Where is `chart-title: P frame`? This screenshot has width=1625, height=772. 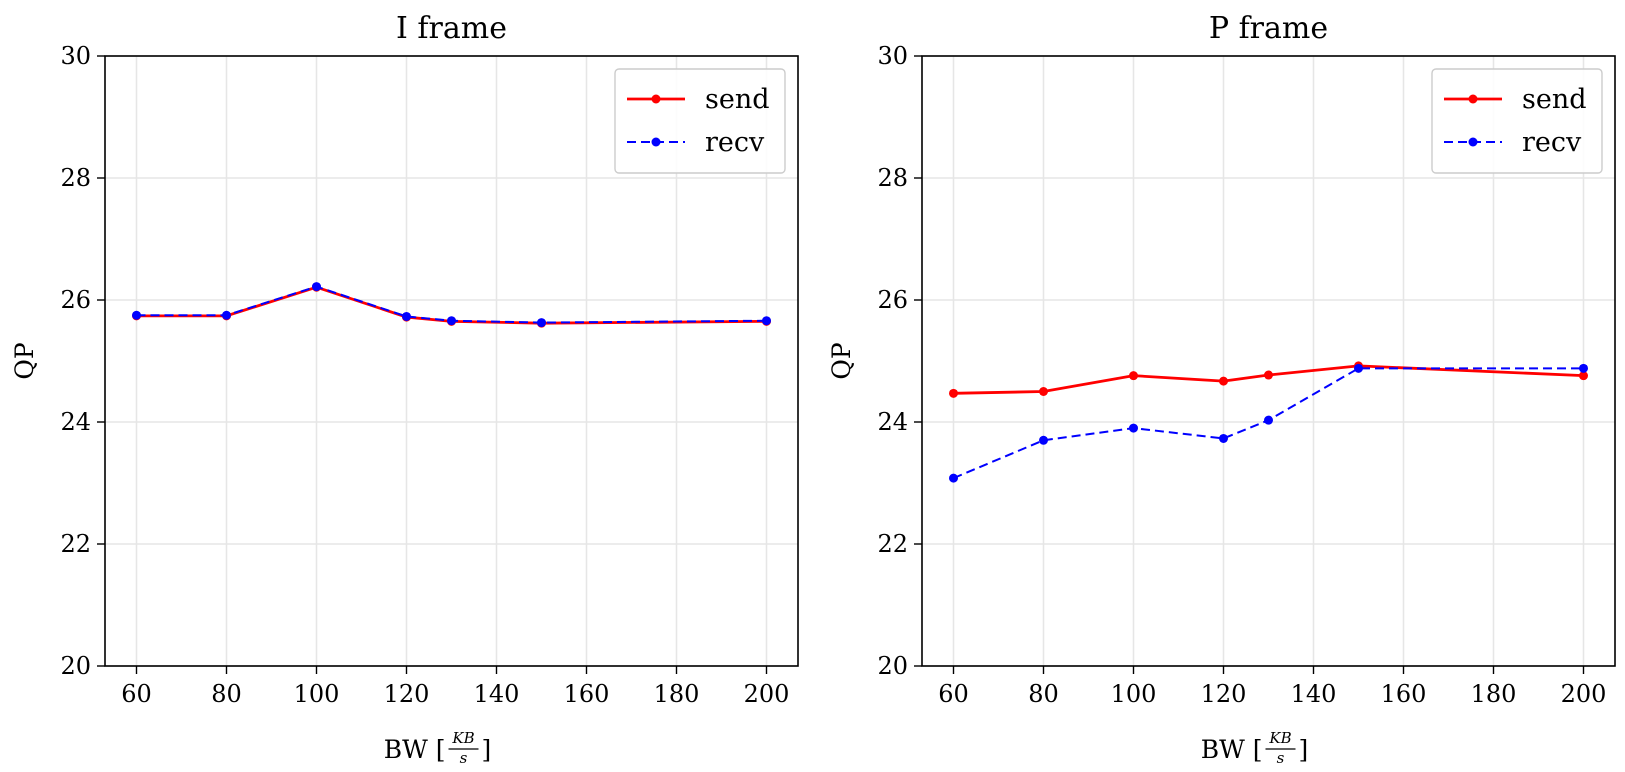
chart-title: P frame is located at coordinates (1268, 28).